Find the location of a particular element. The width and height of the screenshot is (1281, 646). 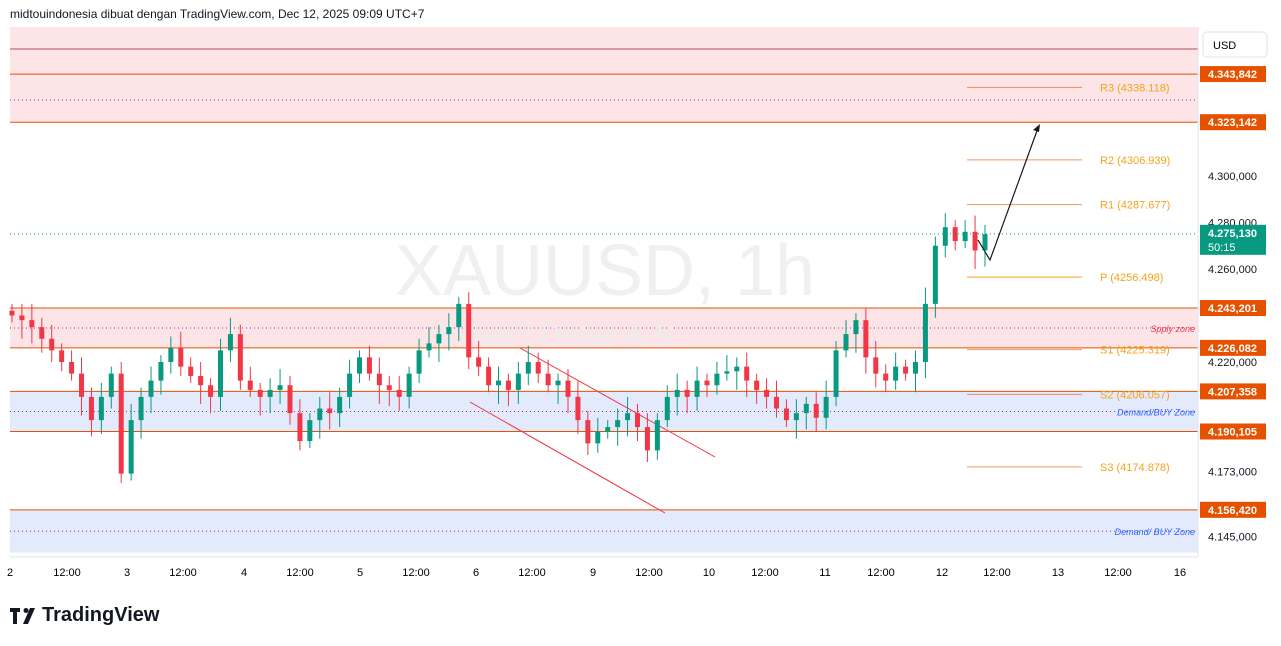

time-tick: 6 is located at coordinates (476, 573).